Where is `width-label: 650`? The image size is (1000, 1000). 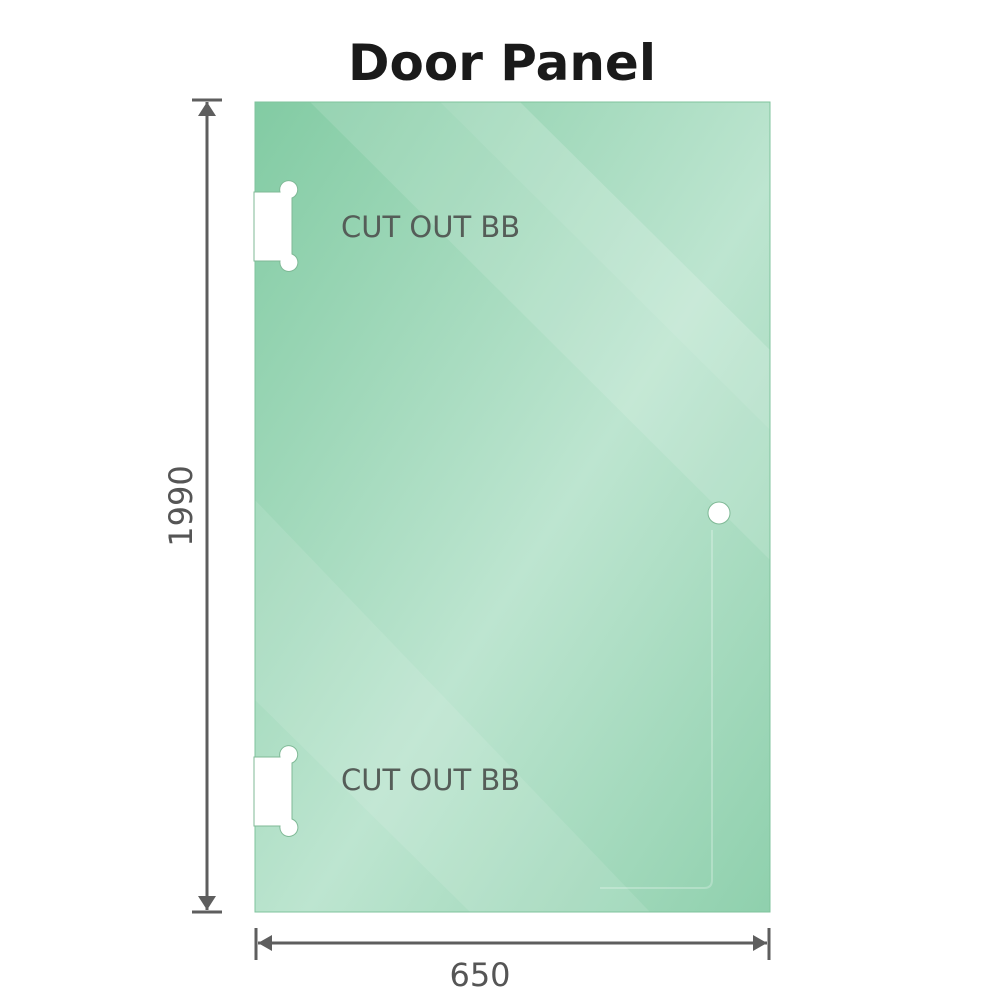 width-label: 650 is located at coordinates (479, 975).